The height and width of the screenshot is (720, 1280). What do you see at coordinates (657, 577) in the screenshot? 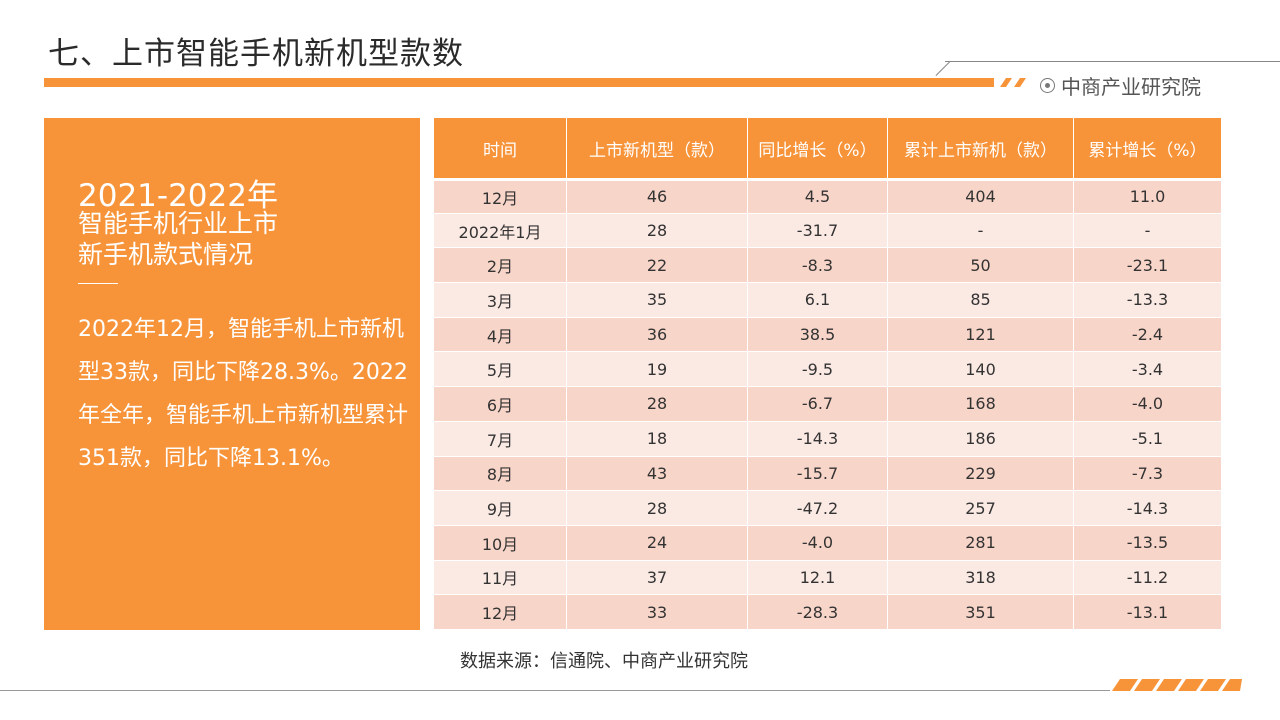
I see `cell-new-models: 37` at bounding box center [657, 577].